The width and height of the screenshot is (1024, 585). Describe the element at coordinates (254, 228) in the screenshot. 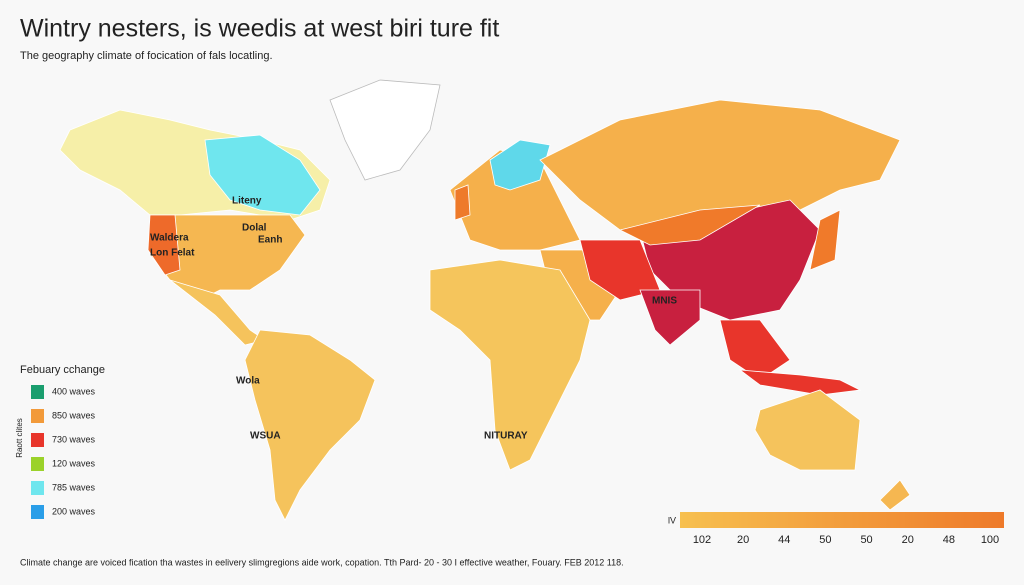

I see `map-label: Dolal` at that location.